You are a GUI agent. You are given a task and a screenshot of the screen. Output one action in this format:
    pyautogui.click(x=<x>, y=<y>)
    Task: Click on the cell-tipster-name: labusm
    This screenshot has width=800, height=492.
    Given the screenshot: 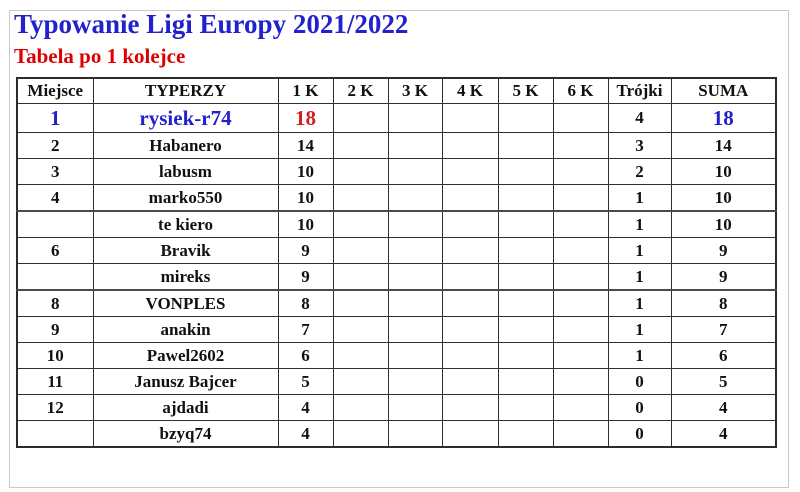 What is the action you would take?
    pyautogui.click(x=185, y=171)
    